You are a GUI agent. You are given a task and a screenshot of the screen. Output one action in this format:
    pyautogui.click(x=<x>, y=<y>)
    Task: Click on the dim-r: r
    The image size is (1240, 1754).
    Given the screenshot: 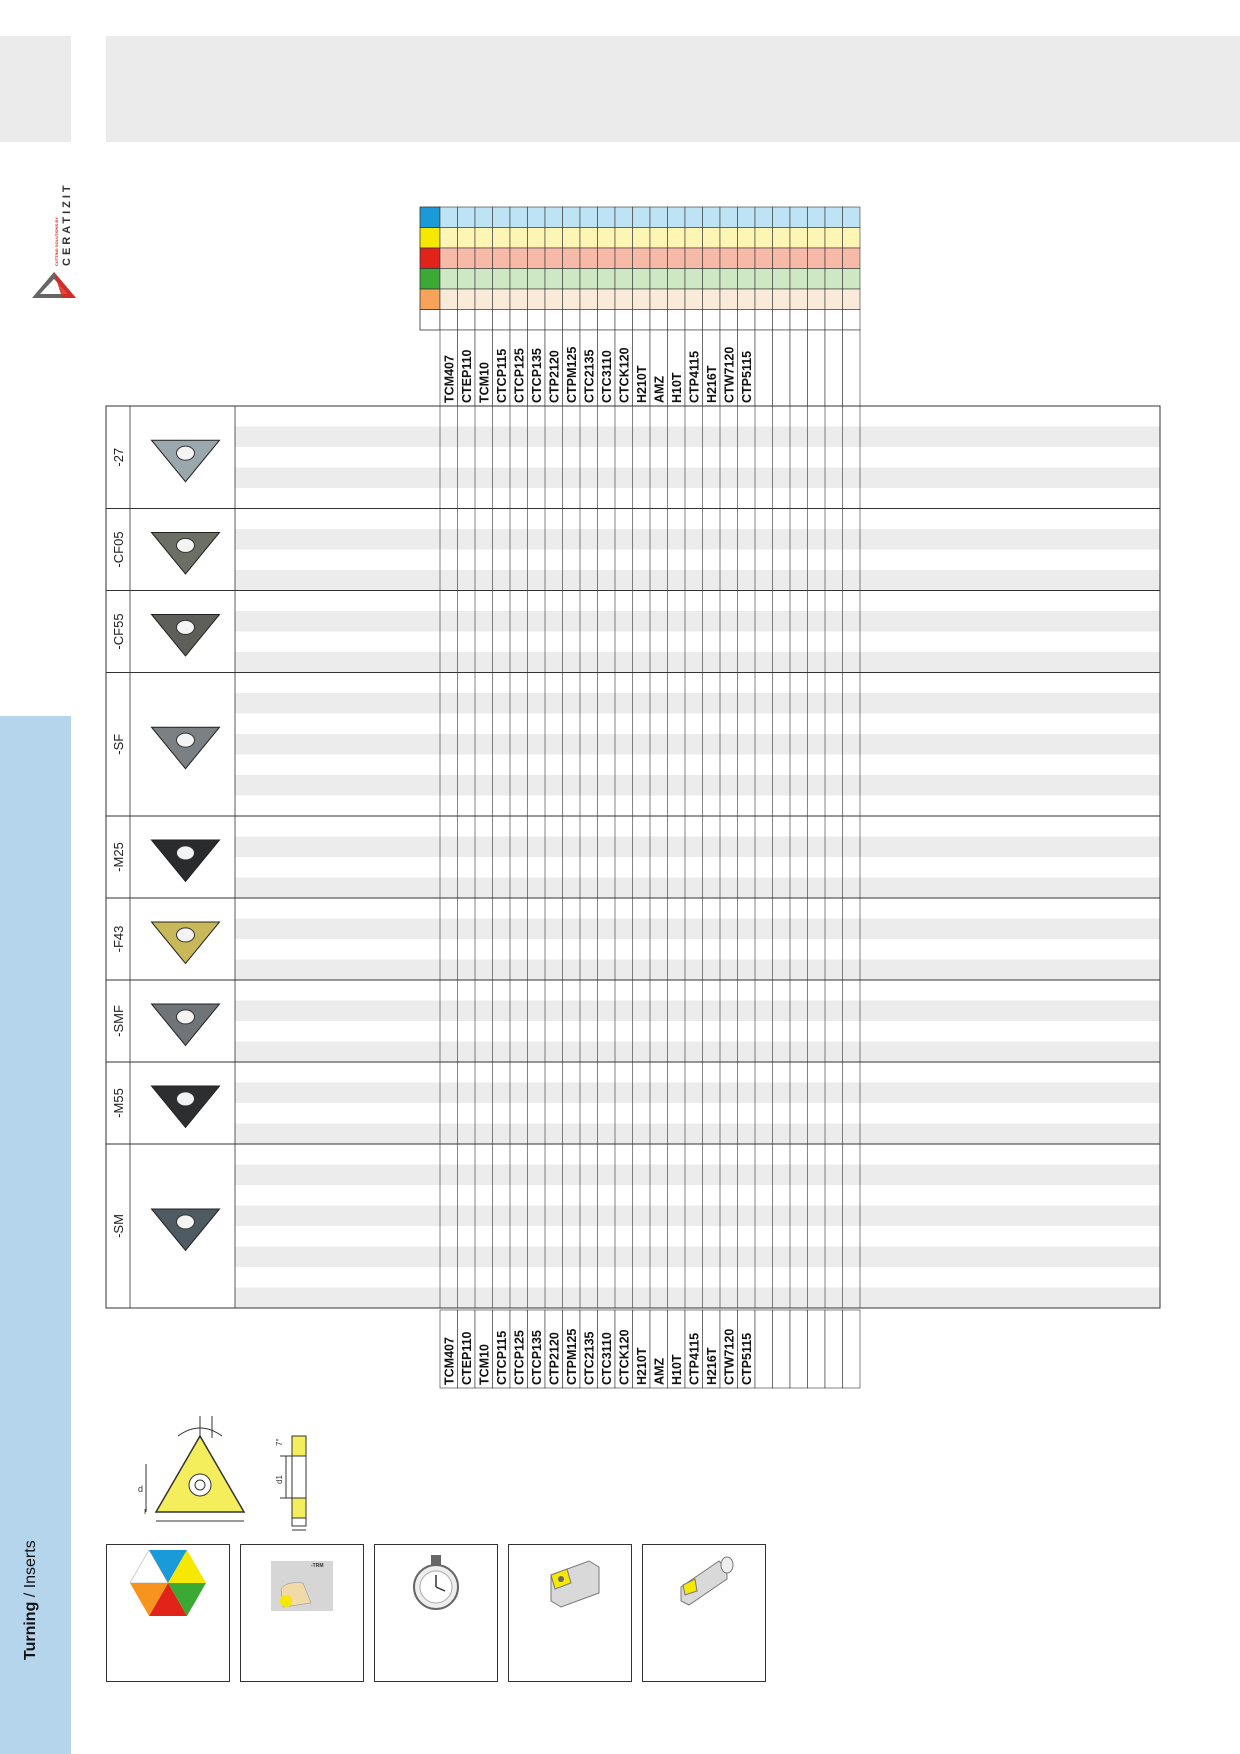 What is the action you would take?
    pyautogui.click(x=145, y=1511)
    